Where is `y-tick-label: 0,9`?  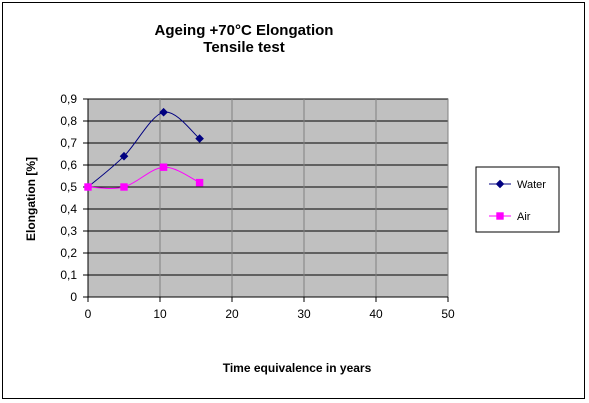
y-tick-label: 0,9 is located at coordinates (68, 99).